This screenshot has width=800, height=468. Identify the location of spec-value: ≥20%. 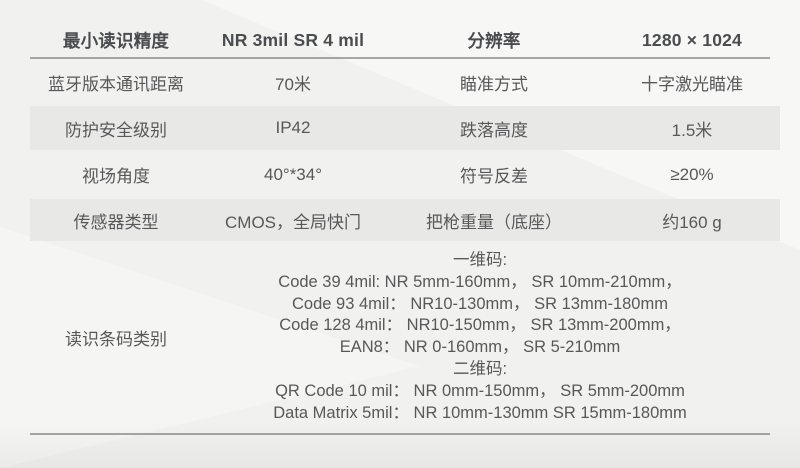
(692, 174).